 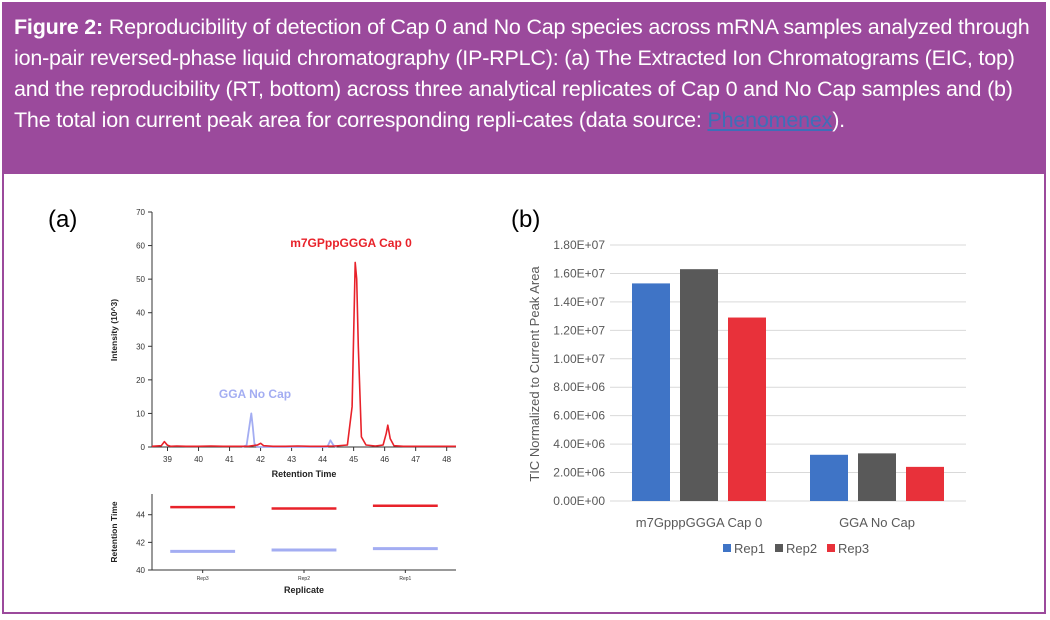 What do you see at coordinates (291, 459) in the screenshot?
I see `x-tick-label: 43` at bounding box center [291, 459].